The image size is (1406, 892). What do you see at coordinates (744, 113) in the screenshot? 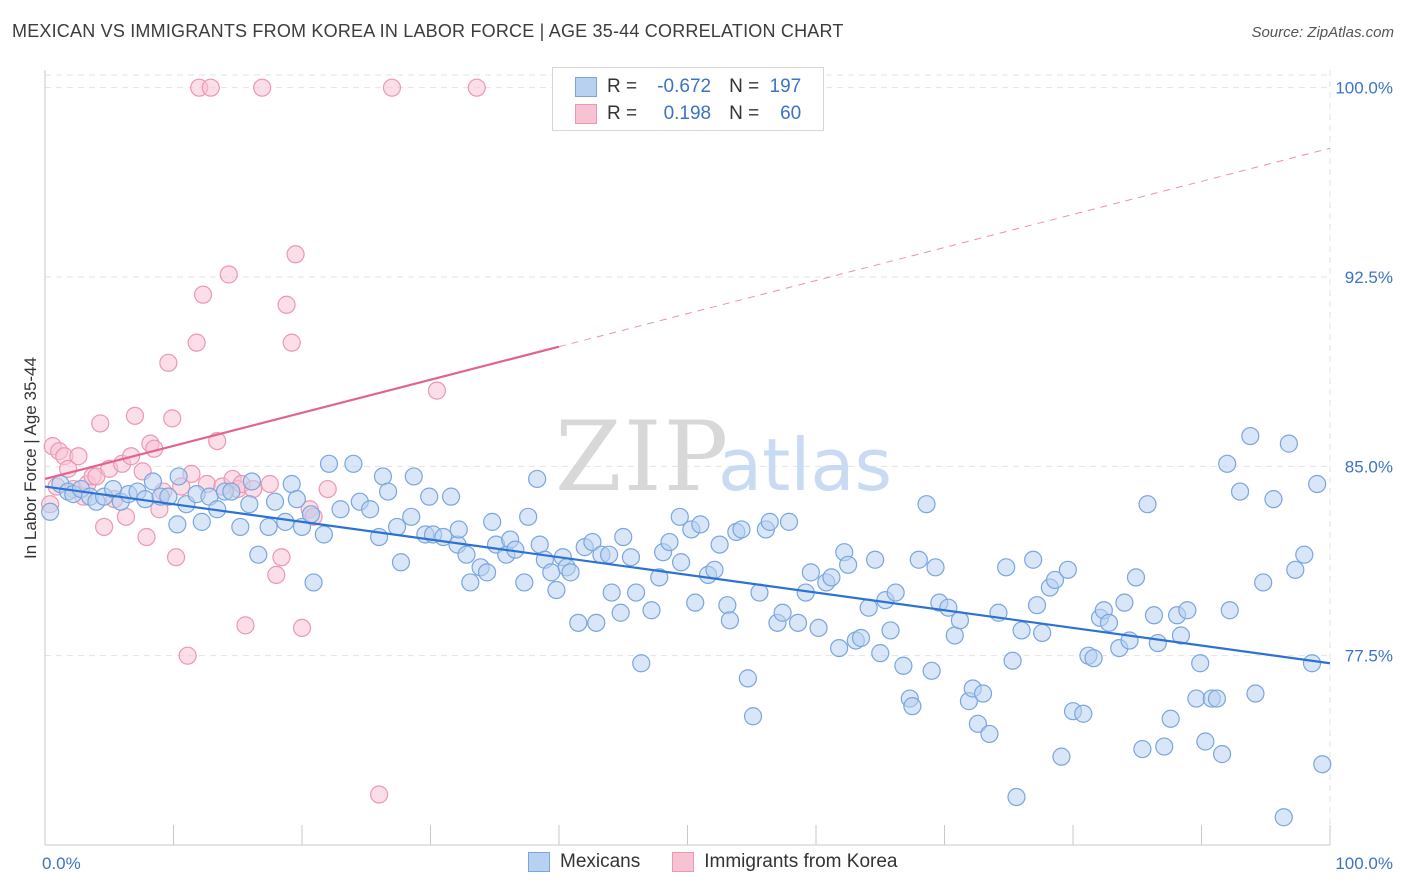
I see `n-label: N =` at bounding box center [744, 113].